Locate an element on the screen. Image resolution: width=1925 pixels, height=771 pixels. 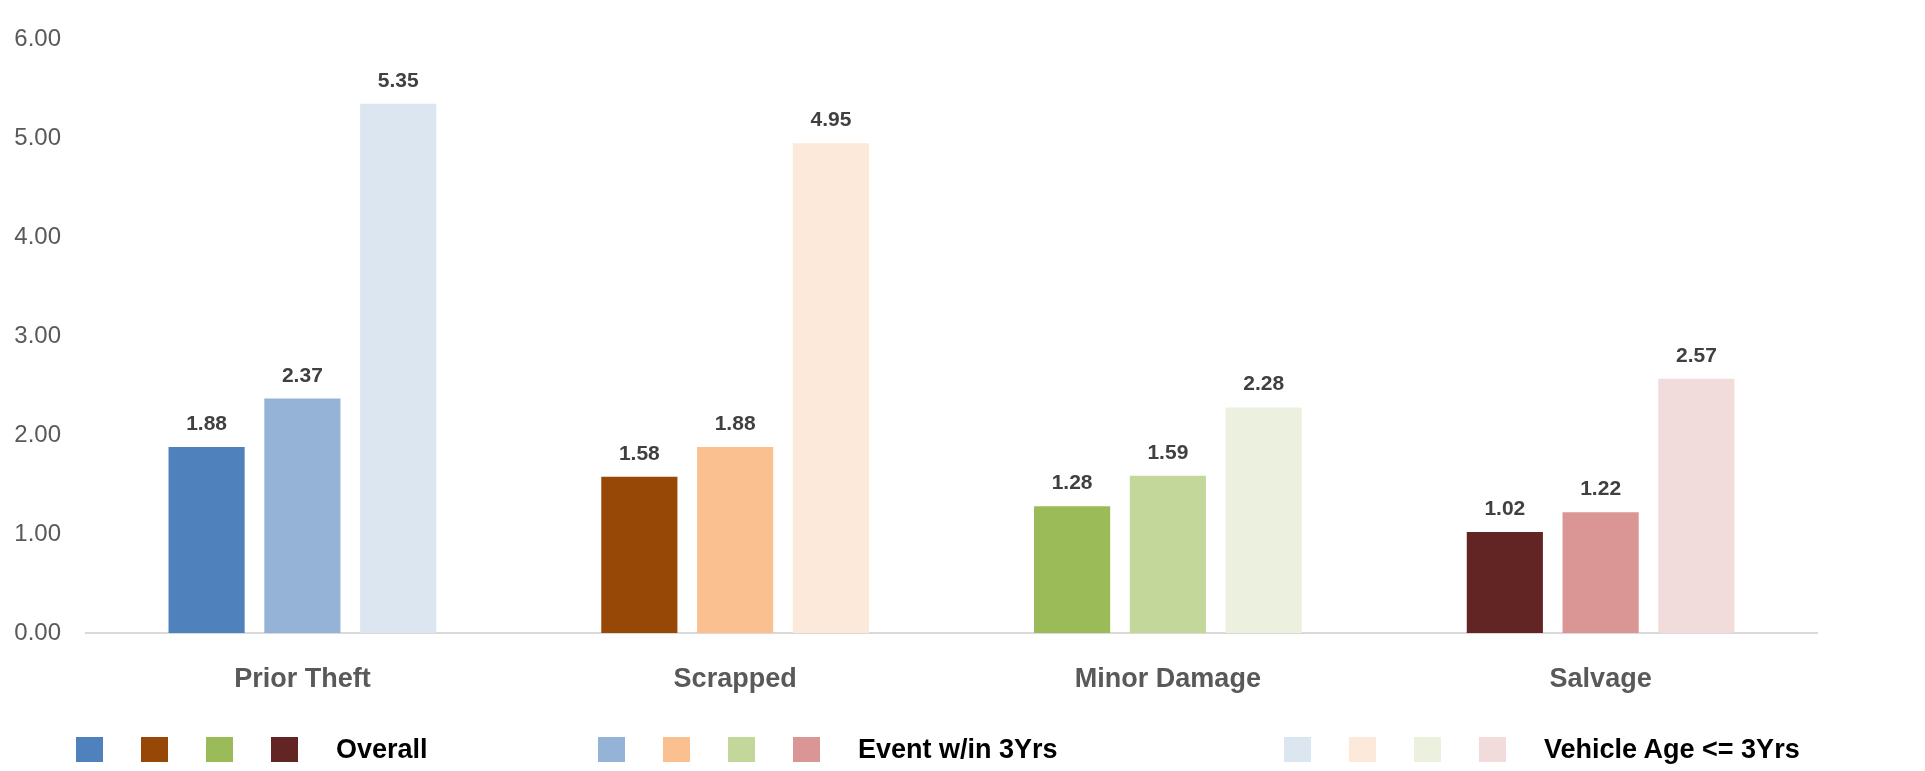
y-tick-label: 5.00 is located at coordinates (37, 136).